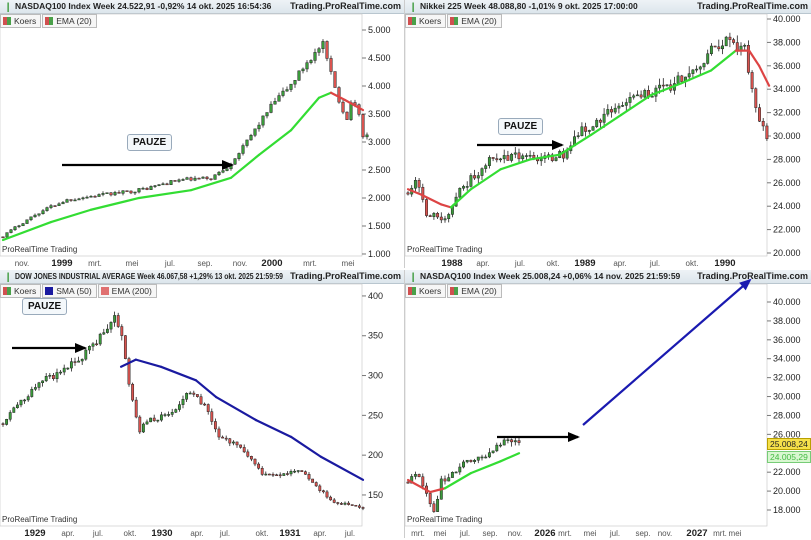 This screenshot has height=540, width=811. What do you see at coordinates (375, 296) in the screenshot?
I see `y-tick-label: 400` at bounding box center [375, 296].